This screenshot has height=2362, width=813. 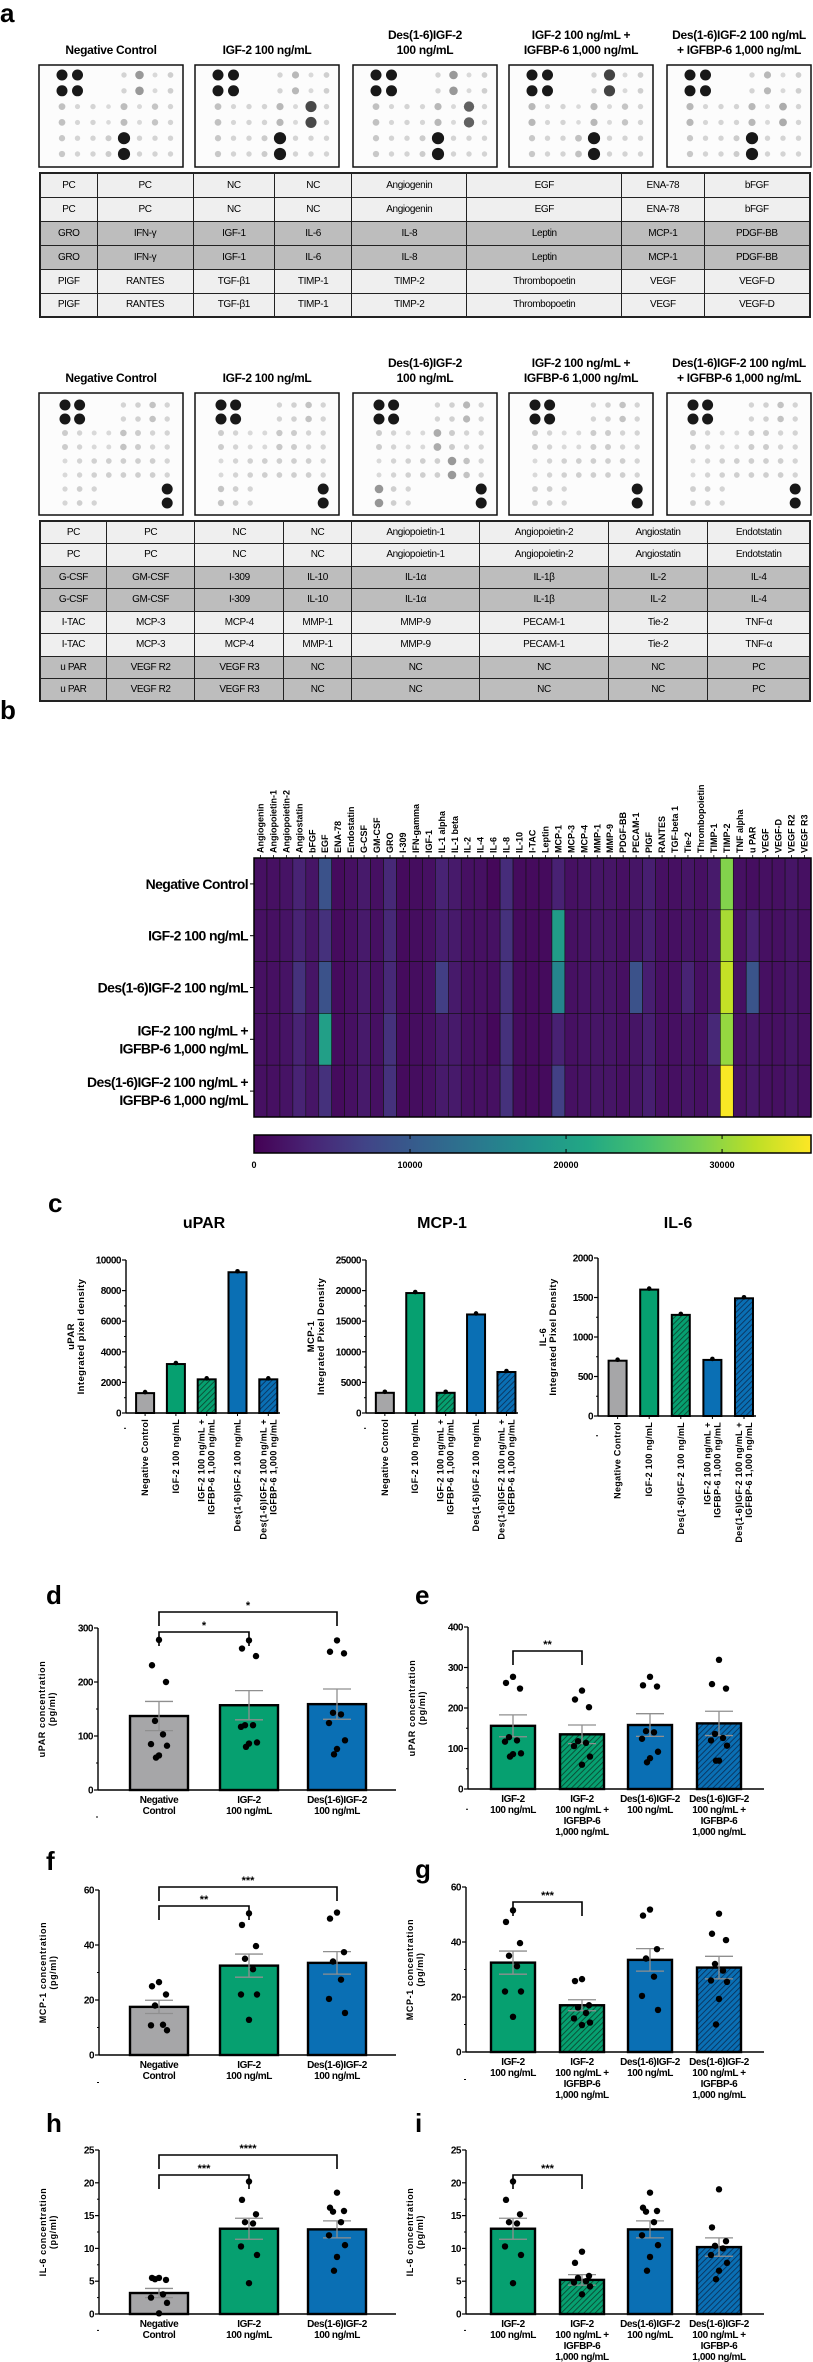 I want to click on x-tick-label: Des(1-6)IGF-2 100 ng/mL, so click(x=650, y=1805).